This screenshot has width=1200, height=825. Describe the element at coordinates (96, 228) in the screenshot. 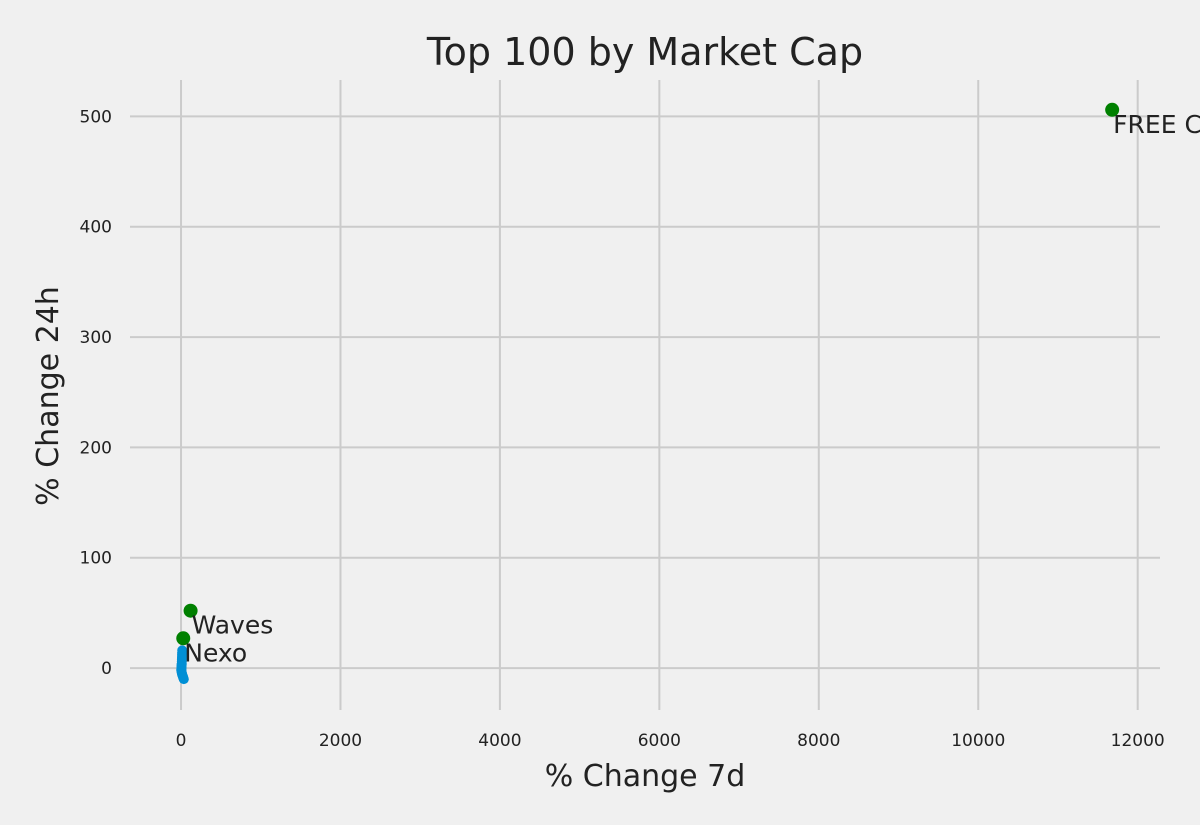

I see `y-tick-label: 400` at that location.